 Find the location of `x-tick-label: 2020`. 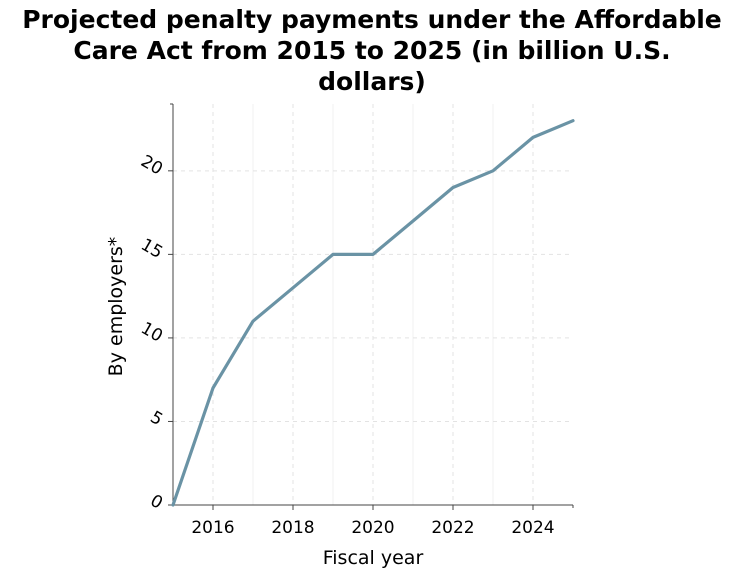

x-tick-label: 2020 is located at coordinates (372, 528).